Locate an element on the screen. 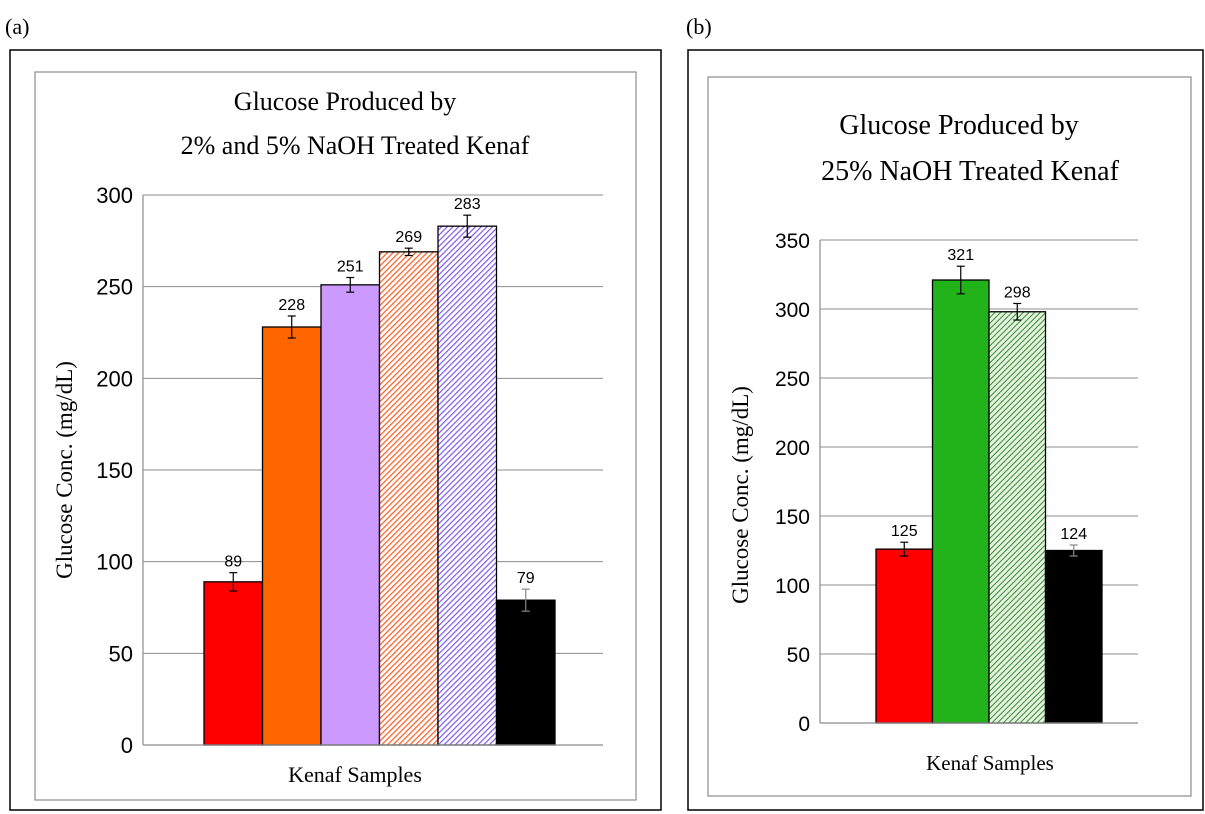 The image size is (1205, 814). panel-a-y-axis-label: Glucose Conc. (mg/dL) is located at coordinates (64, 470).